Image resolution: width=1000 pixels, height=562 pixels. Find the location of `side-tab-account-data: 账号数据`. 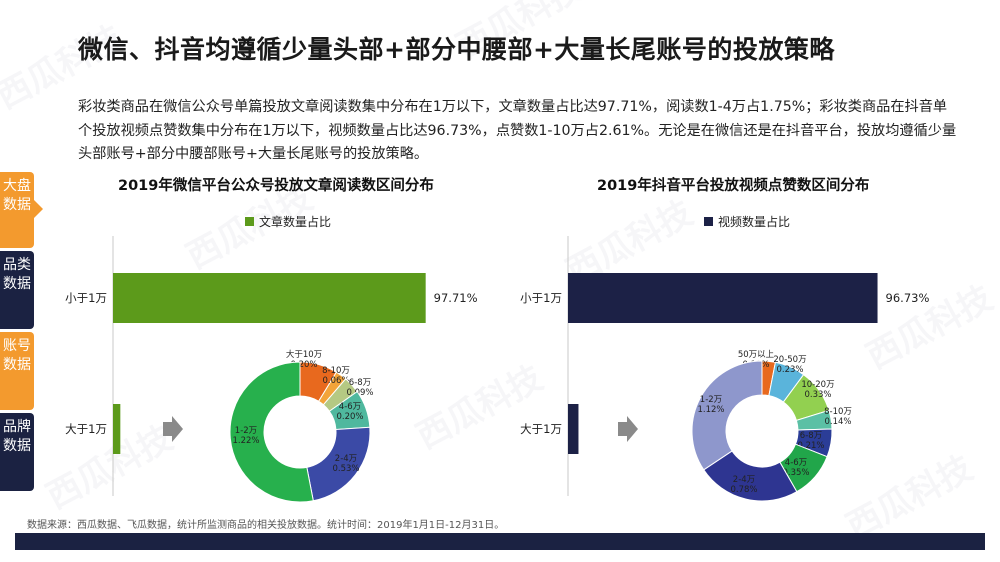

side-tab-account-data: 账号数据 is located at coordinates (17, 371).